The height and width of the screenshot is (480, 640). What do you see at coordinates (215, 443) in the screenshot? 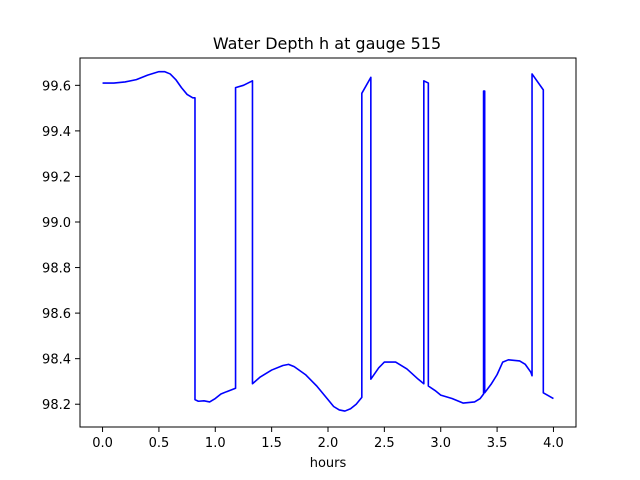
I see `x-tick-label: 1.0` at bounding box center [215, 443].